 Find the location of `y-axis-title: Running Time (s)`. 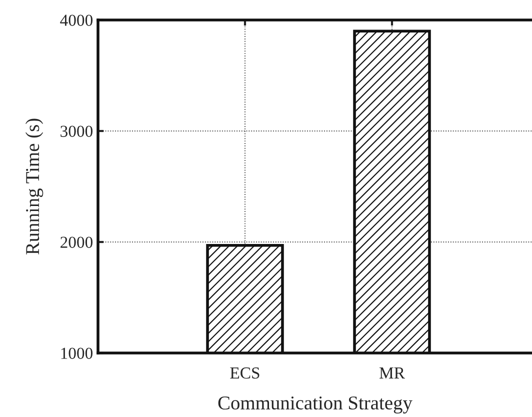

y-axis-title: Running Time (s) is located at coordinates (34, 186).